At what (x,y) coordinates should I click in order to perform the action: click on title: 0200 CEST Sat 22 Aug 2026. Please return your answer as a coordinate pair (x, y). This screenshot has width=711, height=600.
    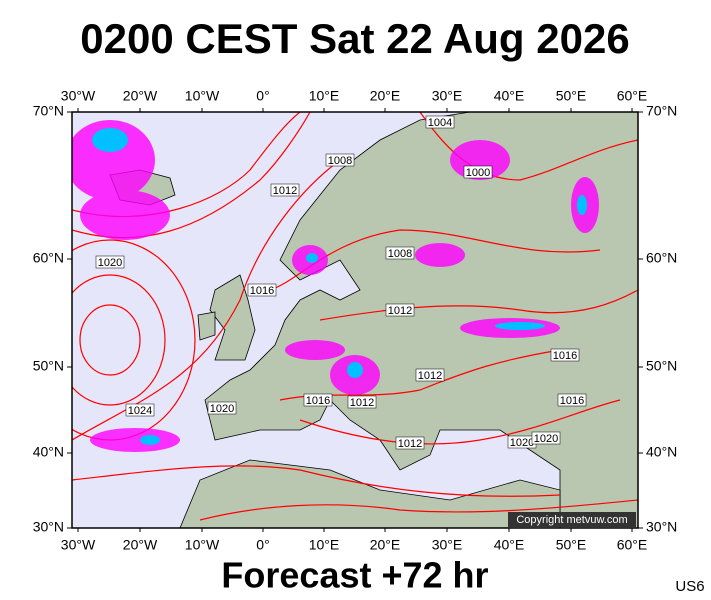
    Looking at the image, I should click on (354, 38).